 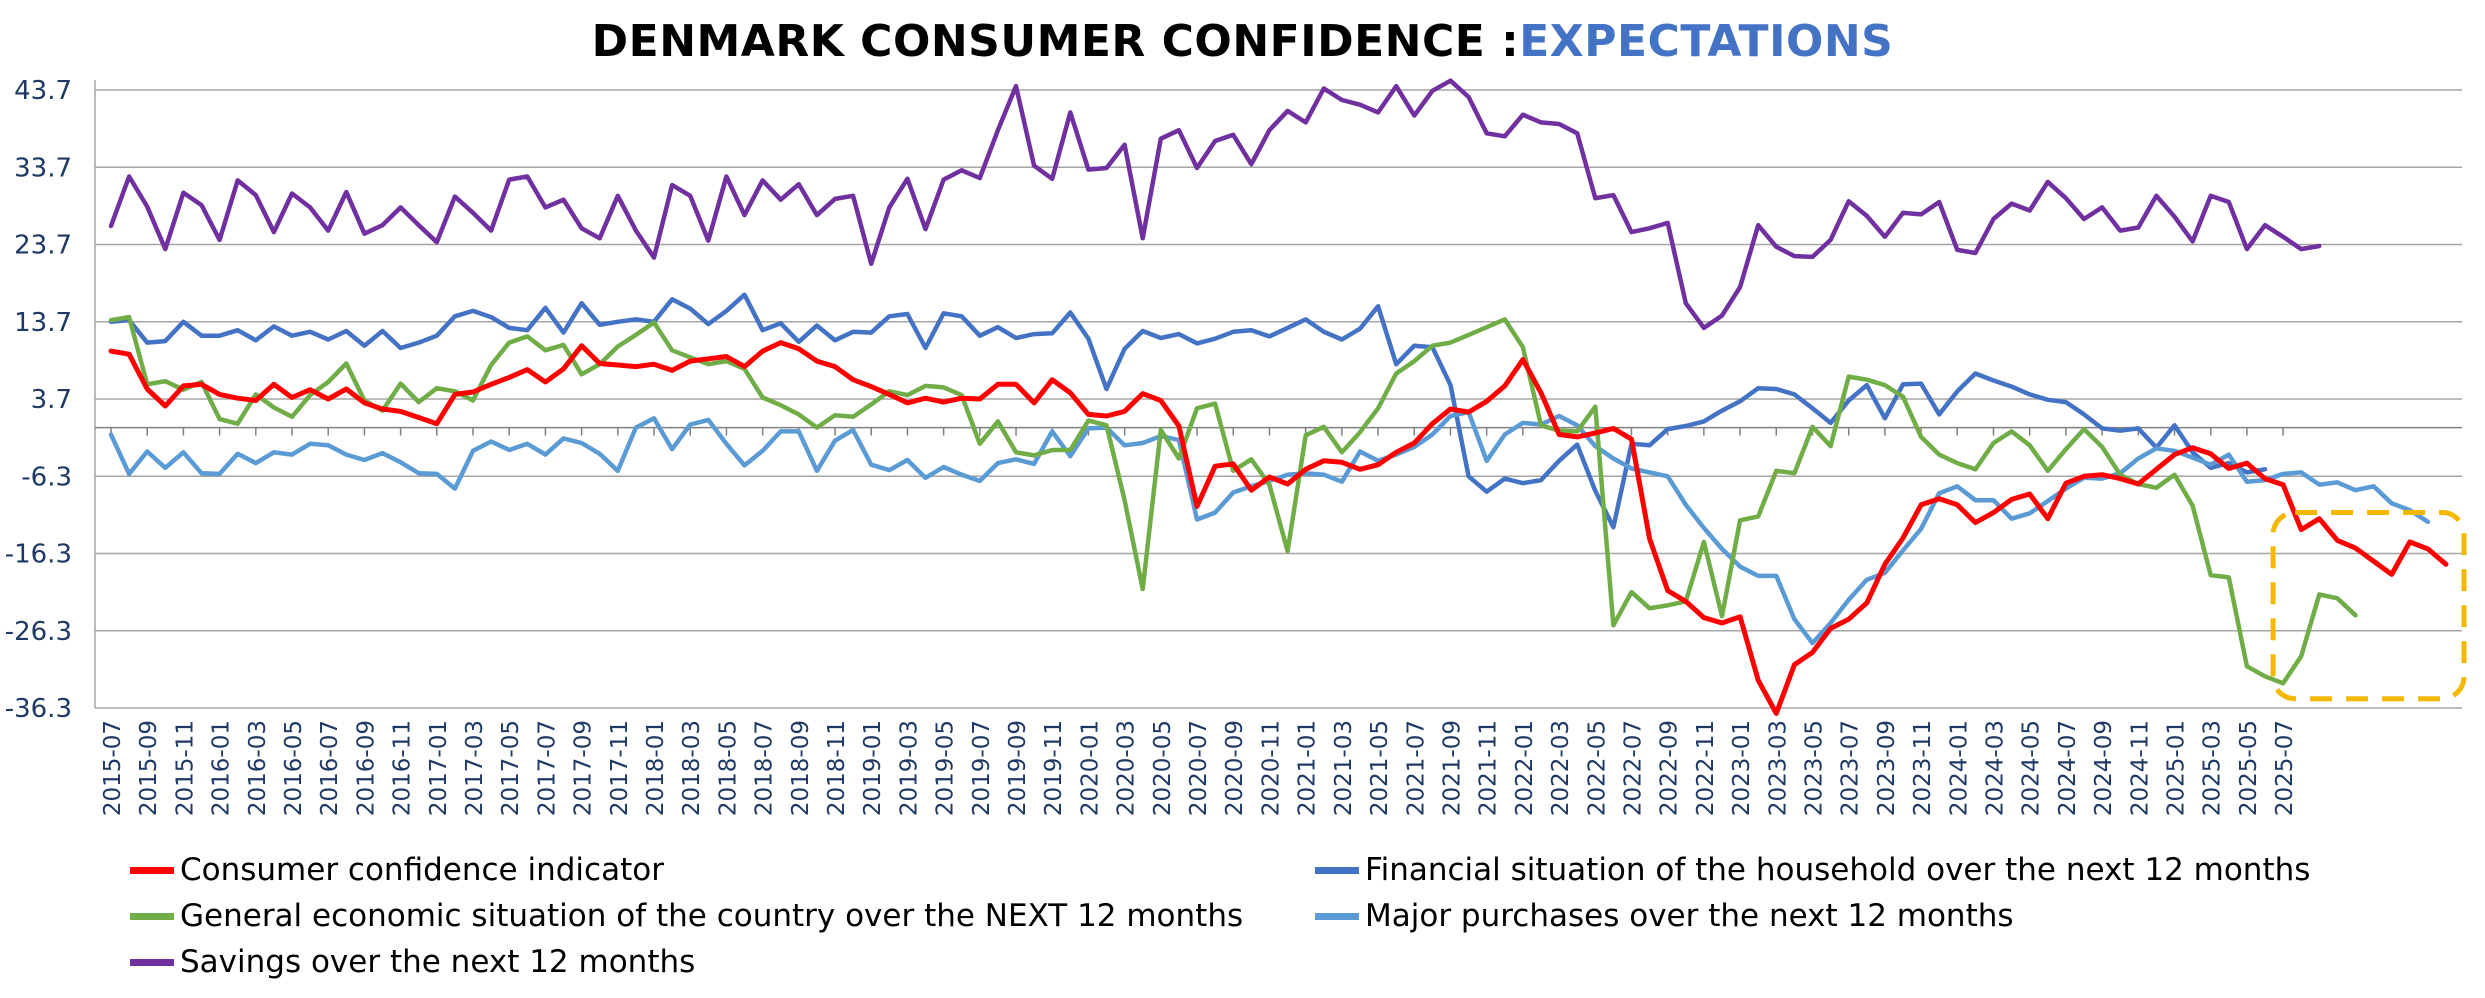 I want to click on x-tick-label: 2021-07, so click(x=1416, y=768).